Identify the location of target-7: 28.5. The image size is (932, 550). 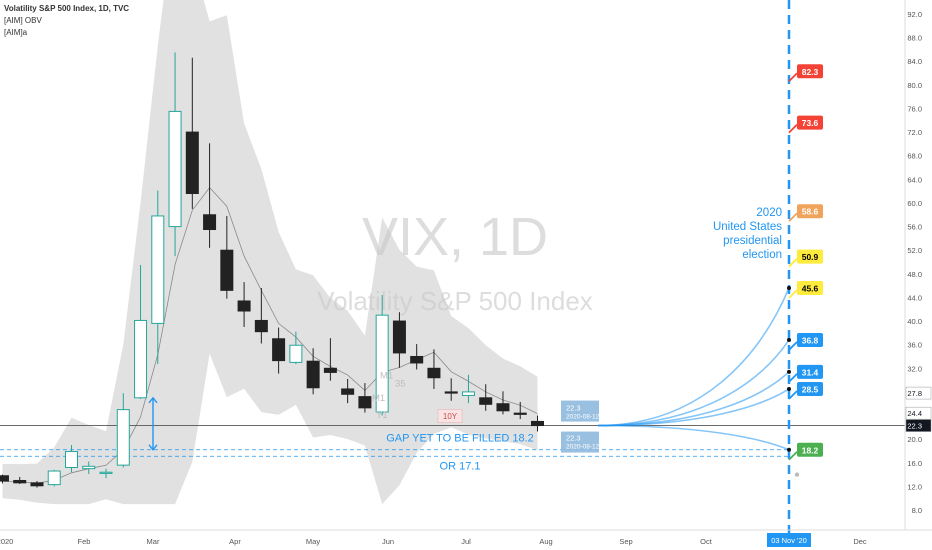
(805, 390).